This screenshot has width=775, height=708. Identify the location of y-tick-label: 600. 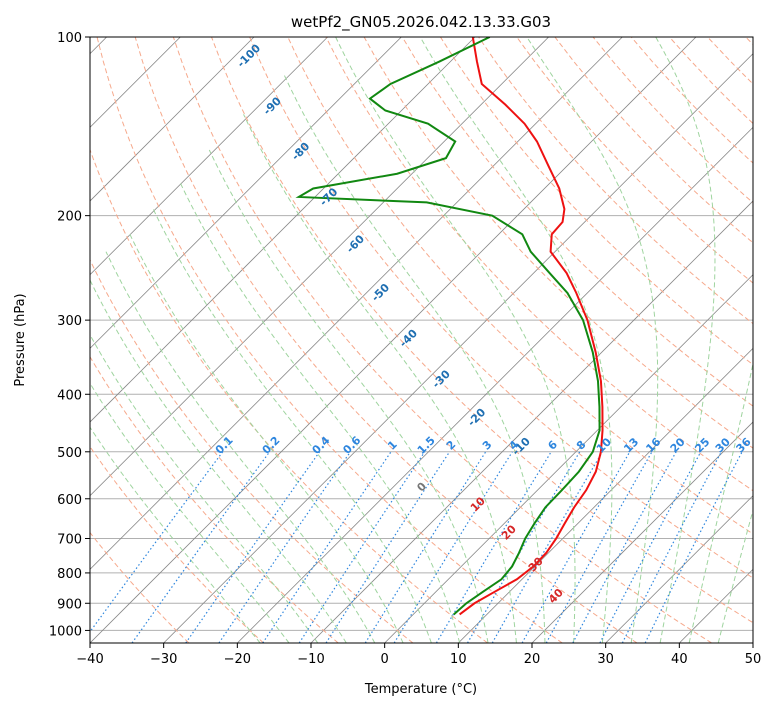
(69, 500).